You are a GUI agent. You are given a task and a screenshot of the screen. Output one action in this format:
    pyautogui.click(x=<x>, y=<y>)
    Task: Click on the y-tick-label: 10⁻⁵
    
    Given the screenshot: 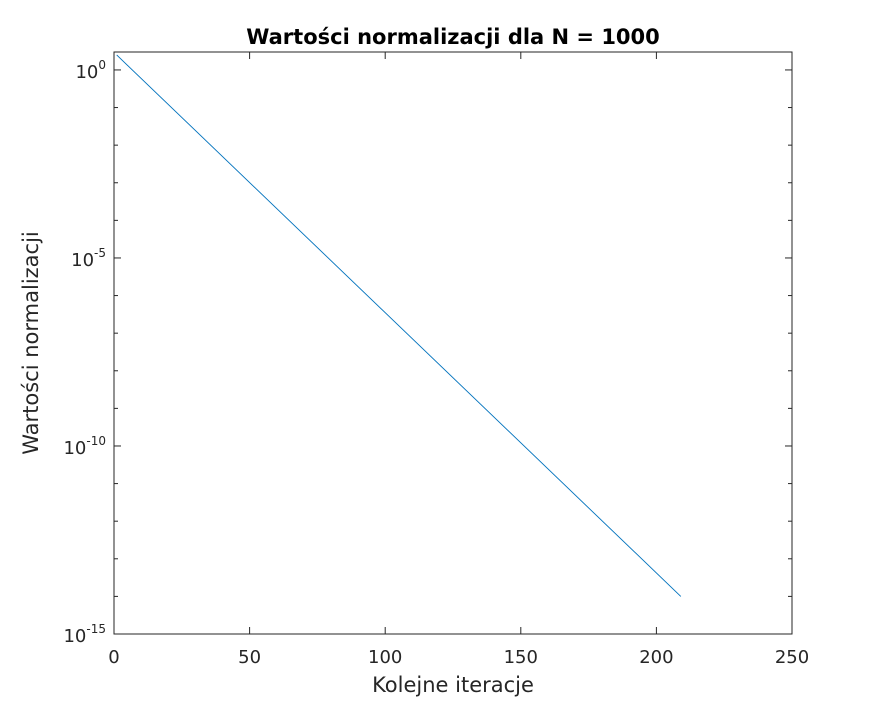 What is the action you would take?
    pyautogui.click(x=88, y=258)
    